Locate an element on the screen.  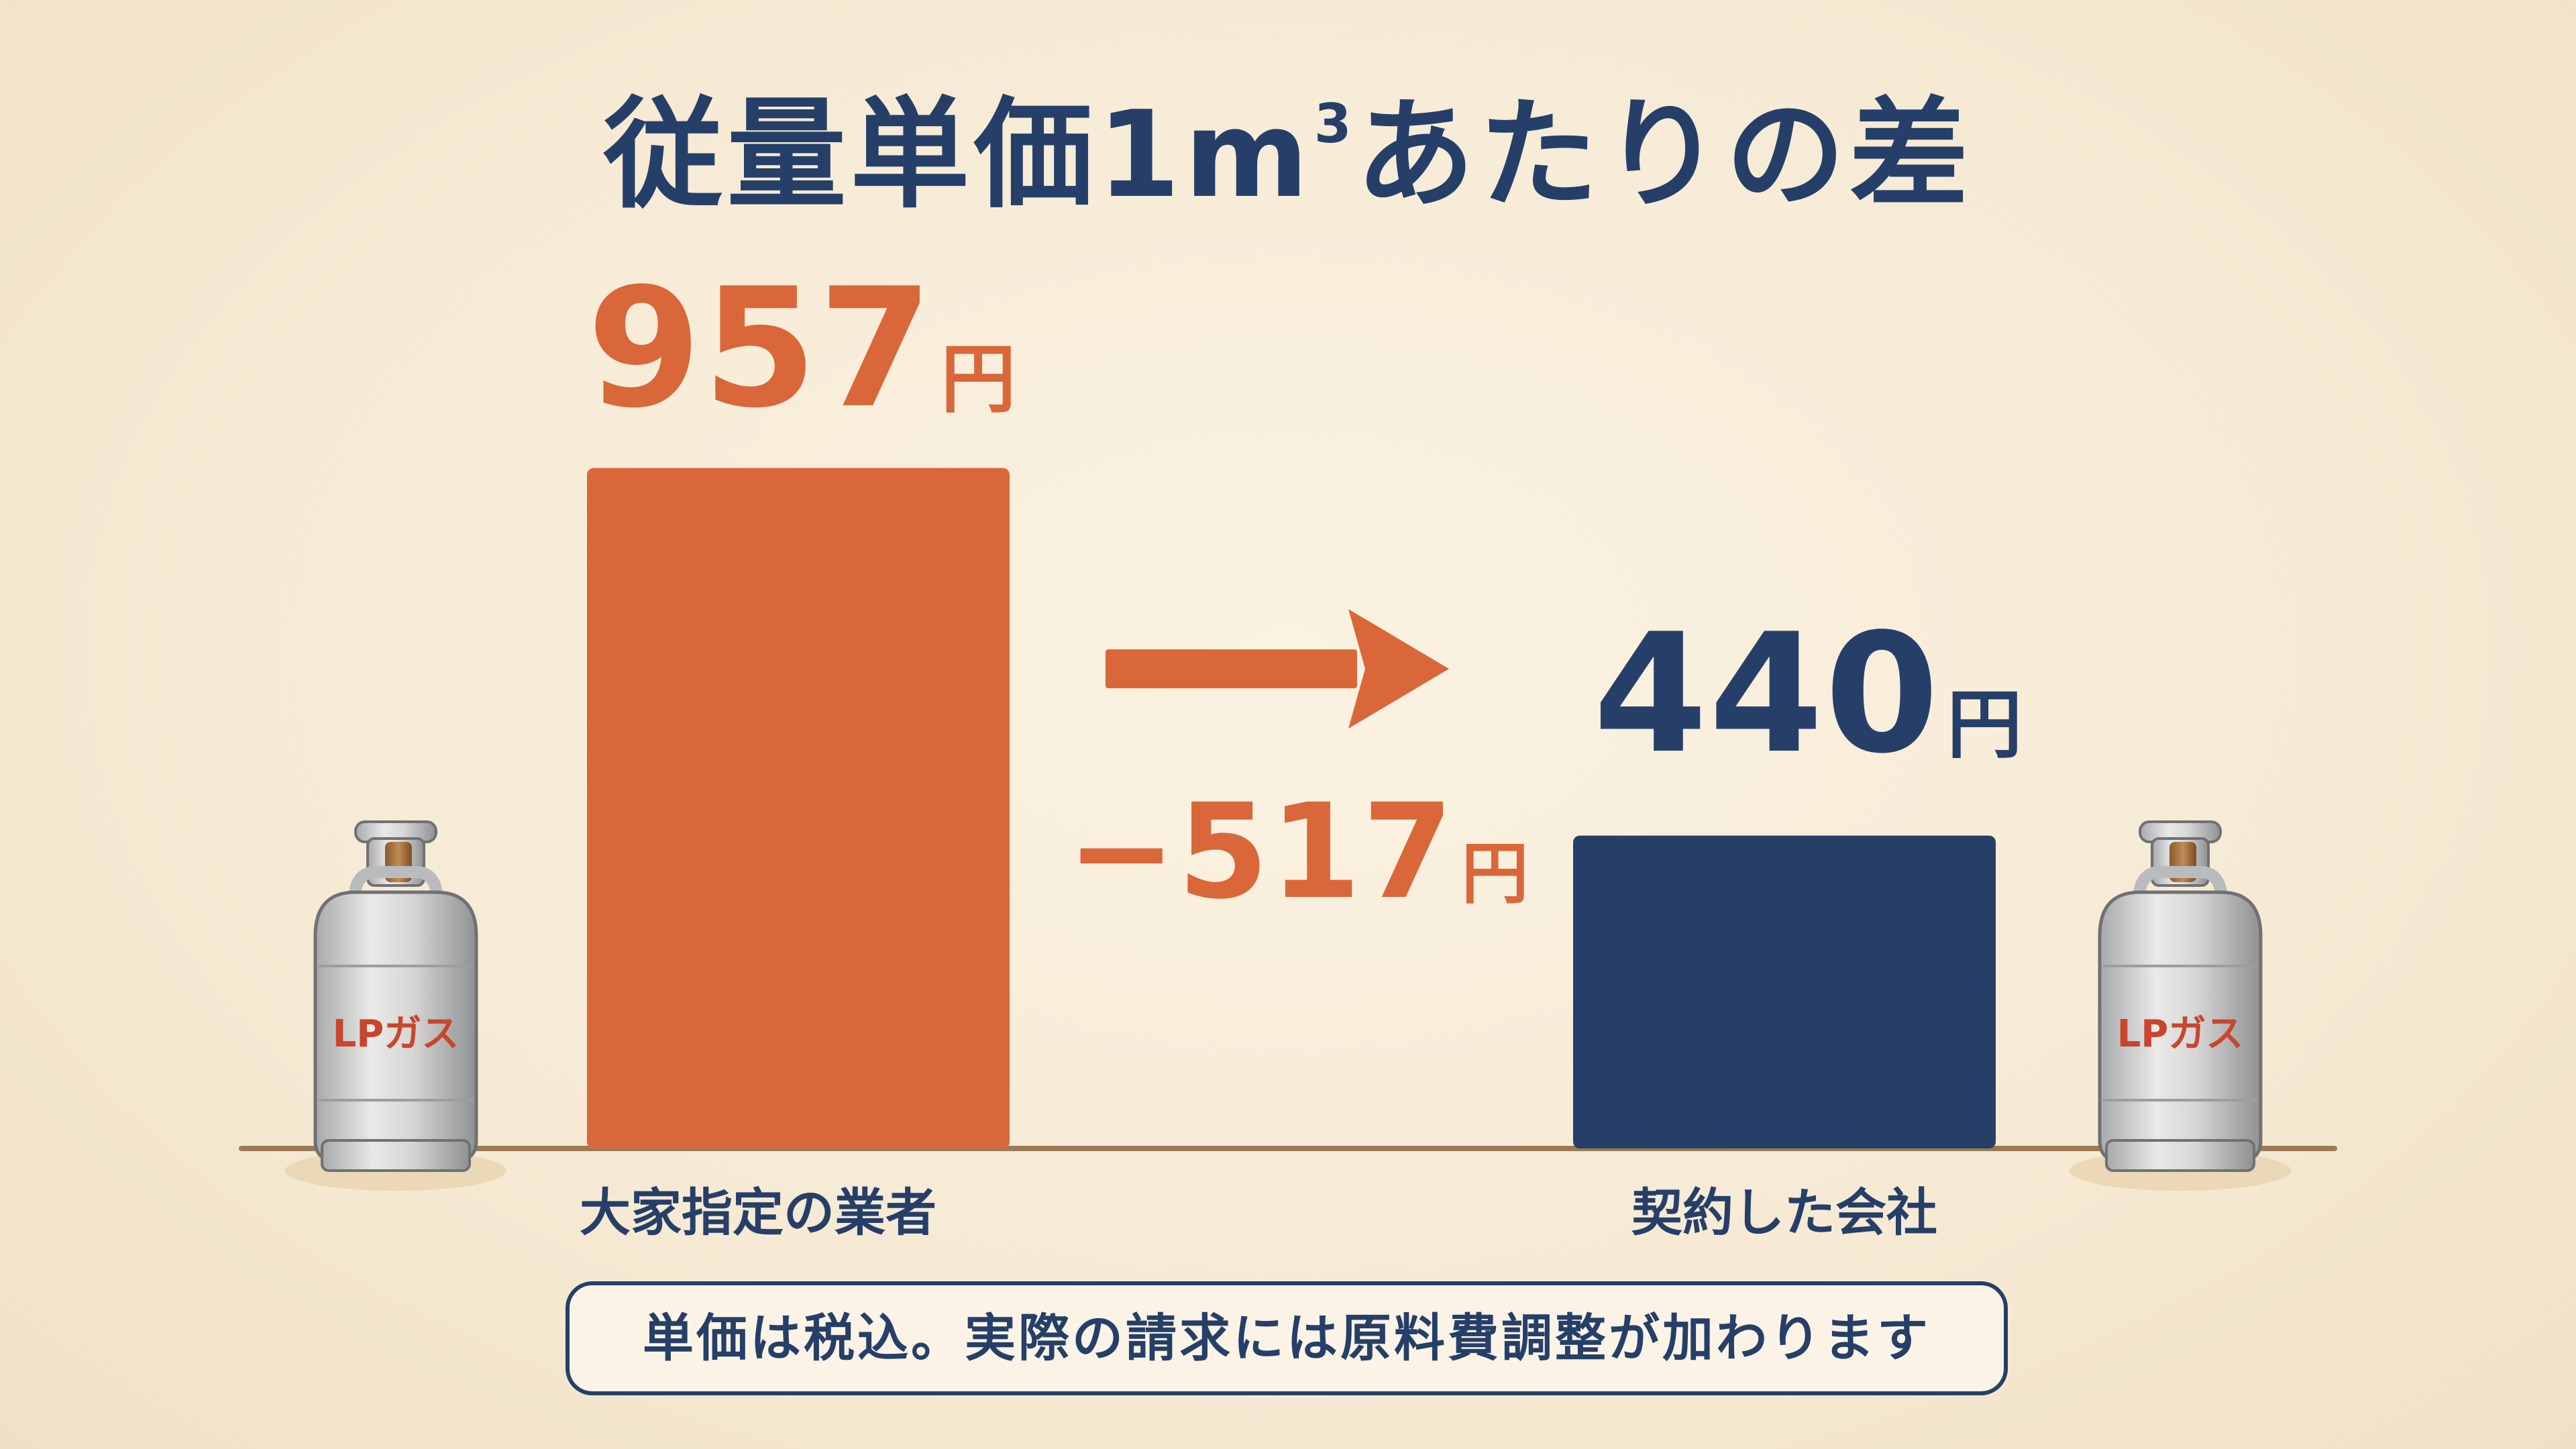
data-label-1-number: 440 is located at coordinates (1767, 694).